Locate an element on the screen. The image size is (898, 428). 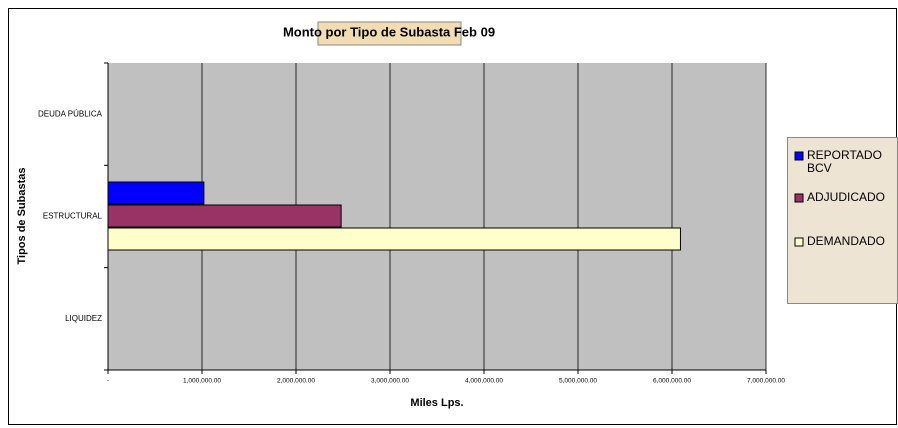
x-tick-label: 3,000,000.00 is located at coordinates (390, 381).